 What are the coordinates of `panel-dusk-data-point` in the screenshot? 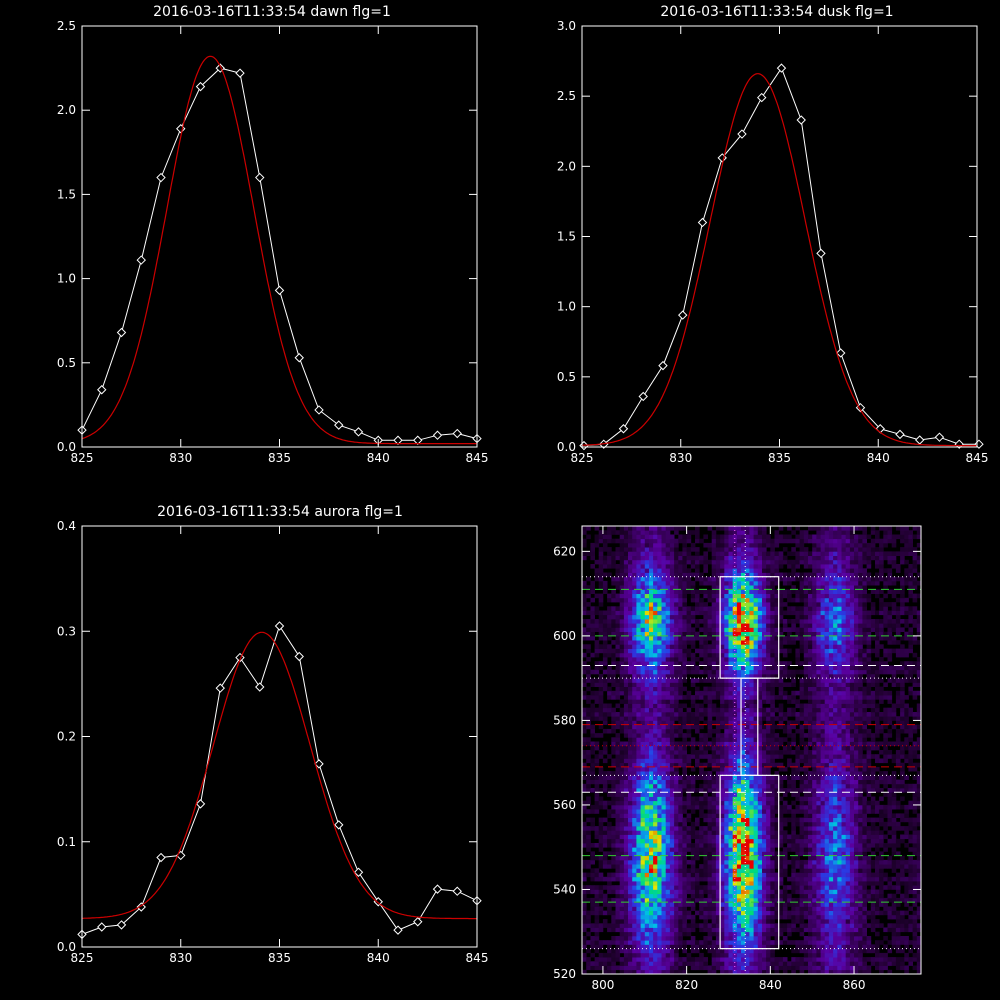 It's located at (623, 429).